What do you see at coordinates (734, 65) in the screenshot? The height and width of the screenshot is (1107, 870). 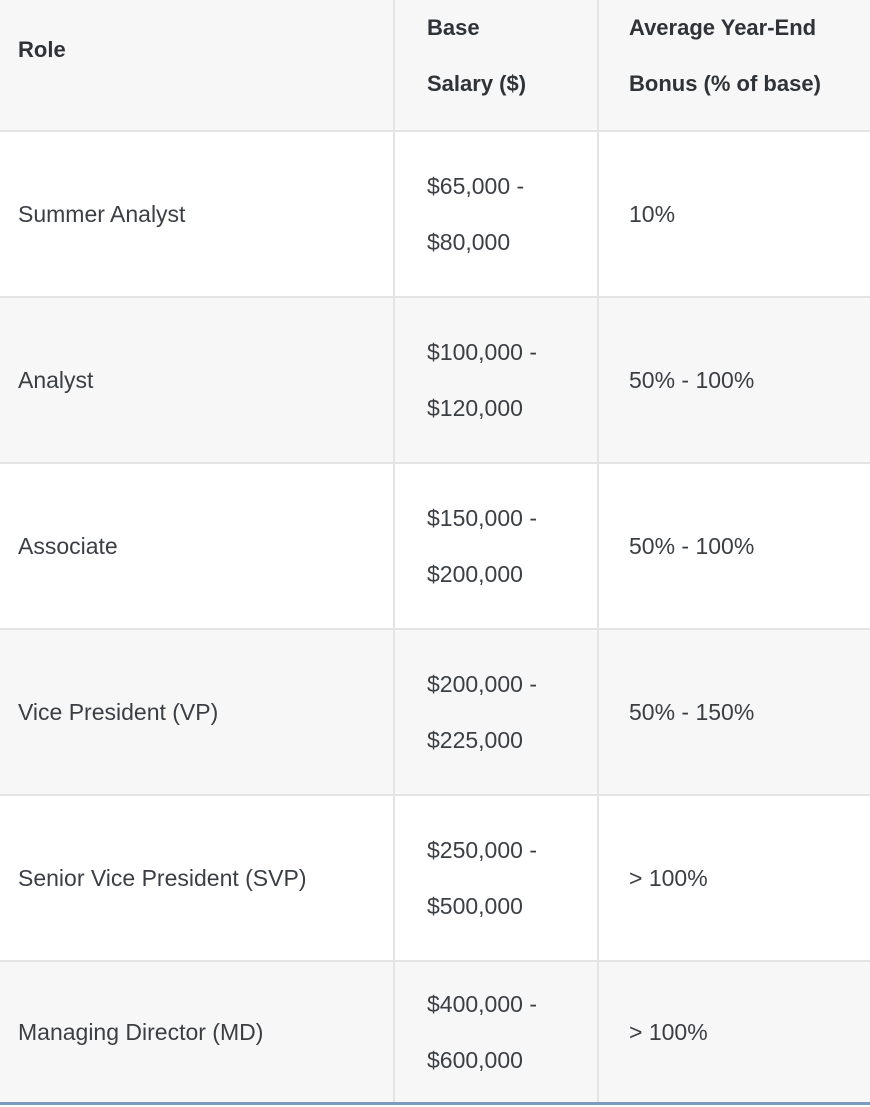 I see `header-bonus: Average Year-End Bonus (% of base)` at bounding box center [734, 65].